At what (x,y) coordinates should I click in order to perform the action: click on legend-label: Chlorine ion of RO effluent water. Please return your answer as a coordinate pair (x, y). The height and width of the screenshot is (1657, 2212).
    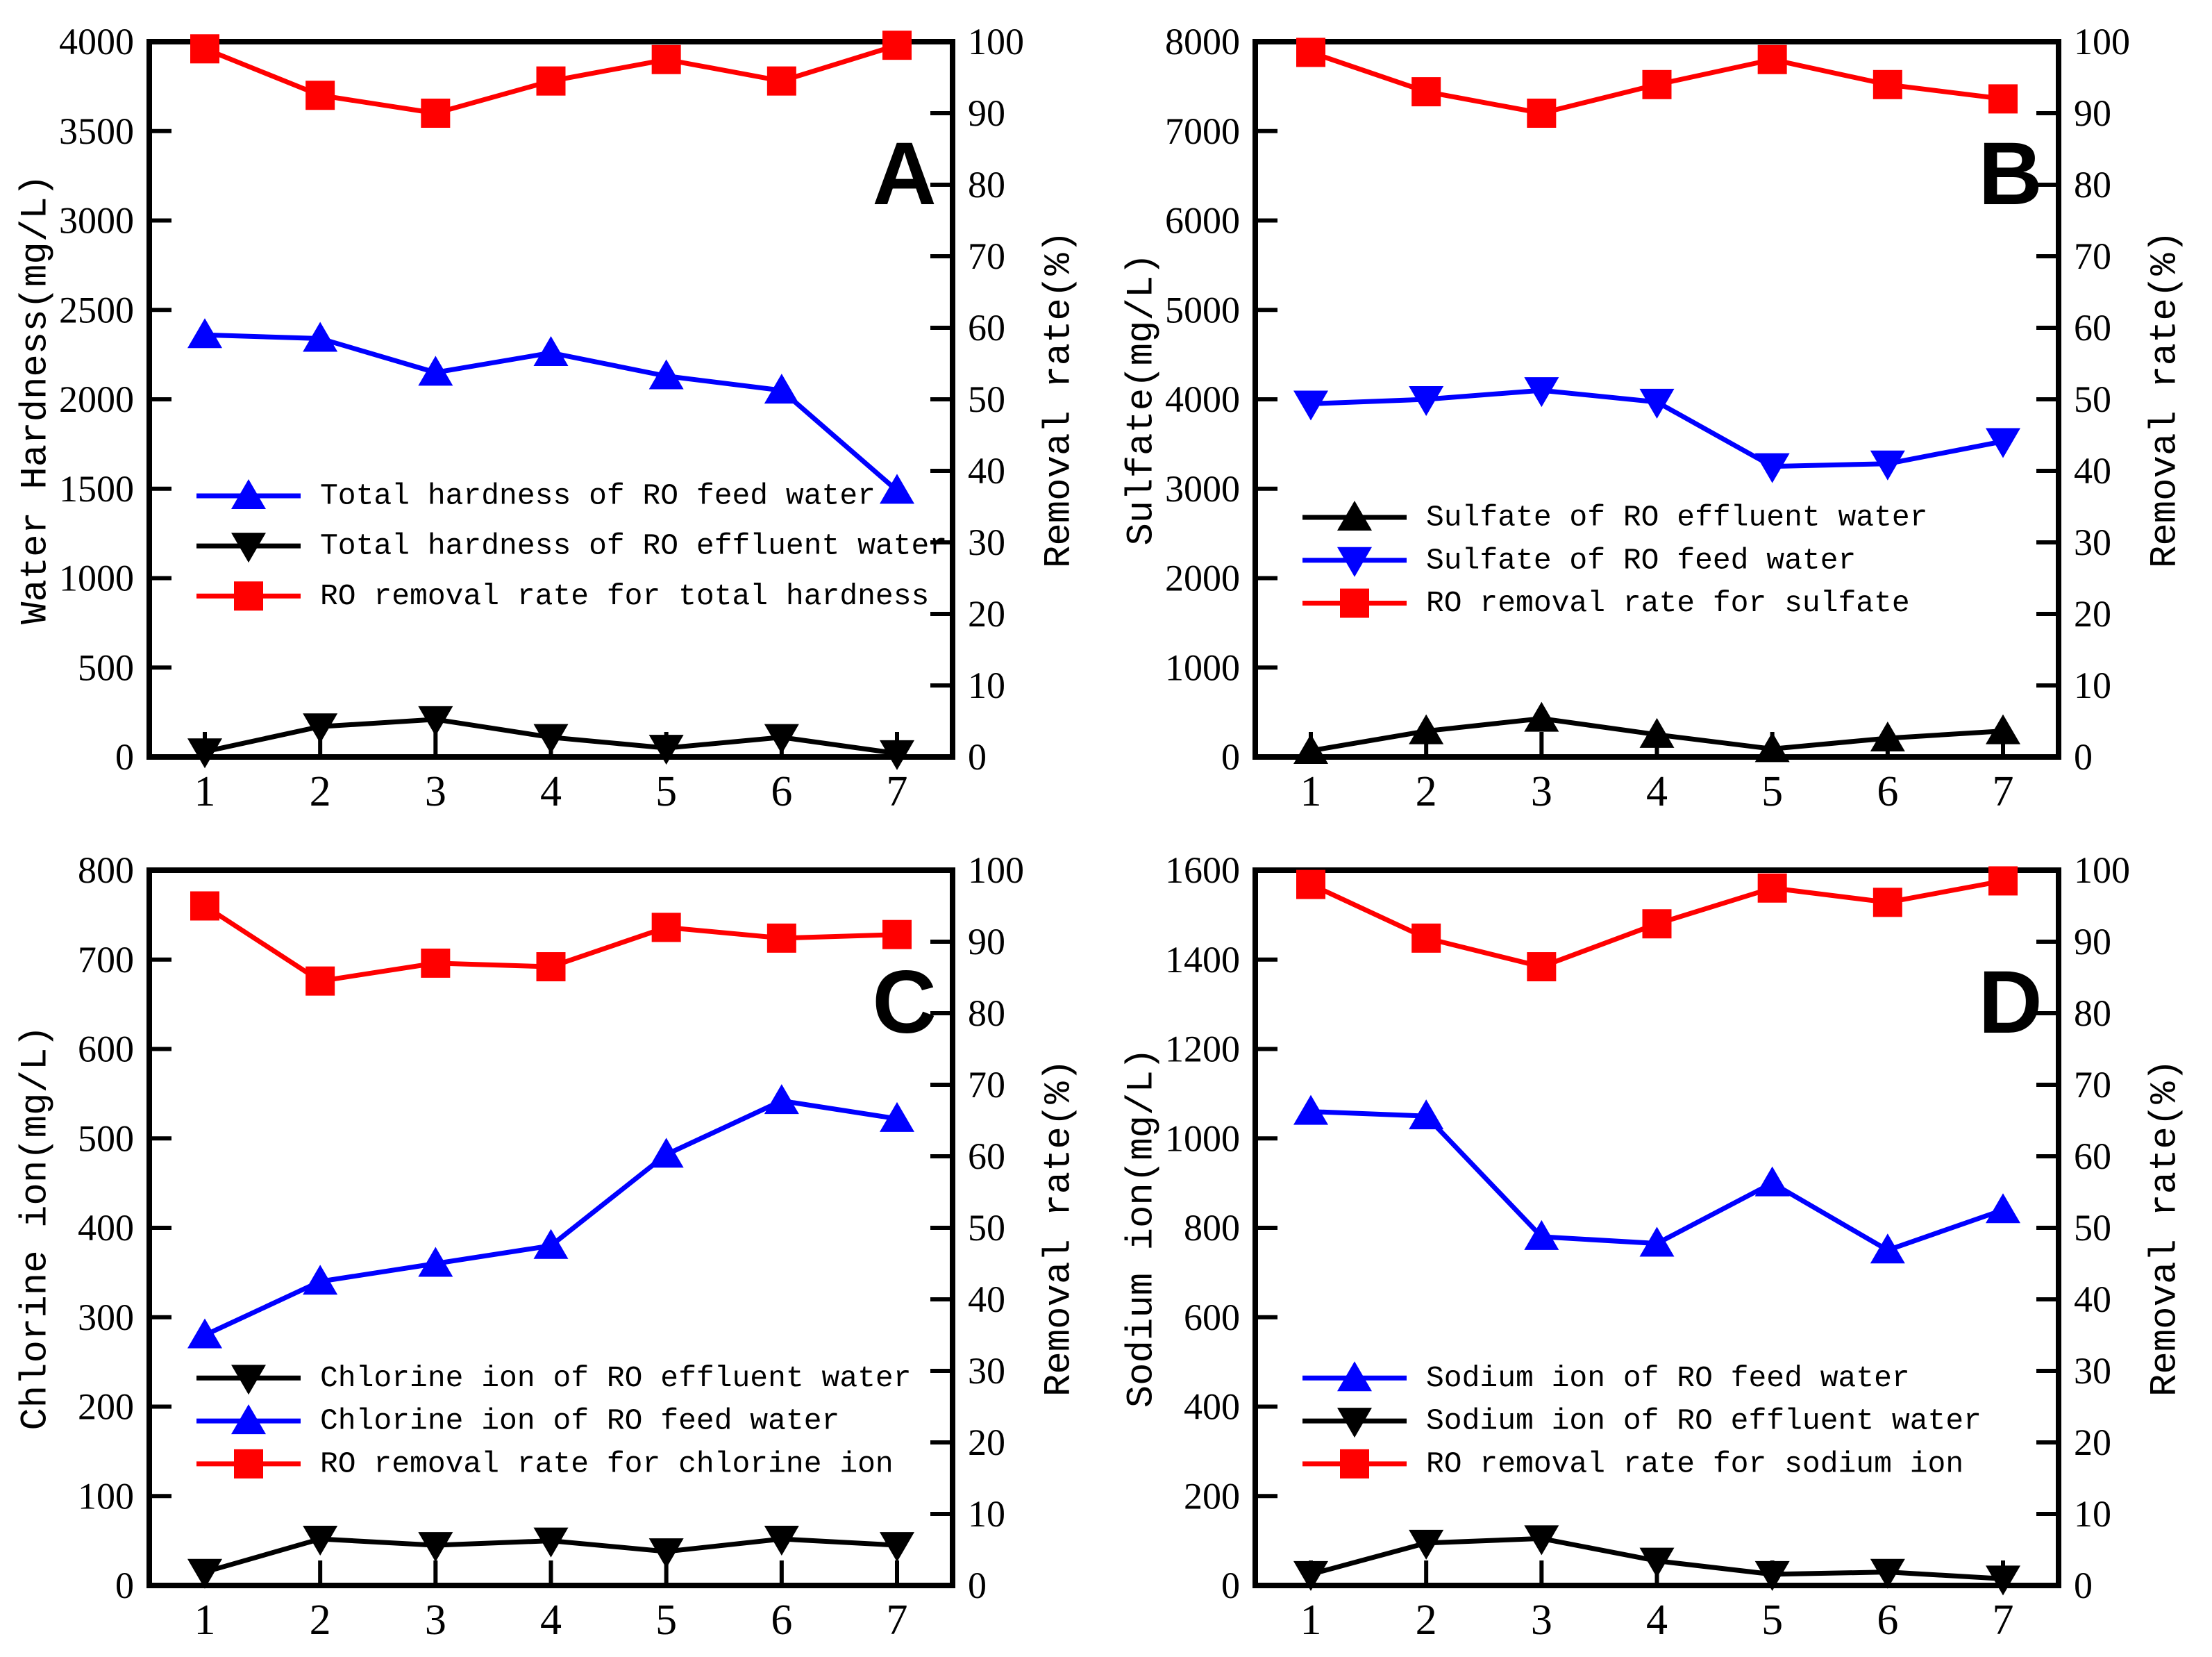
    Looking at the image, I should click on (616, 1378).